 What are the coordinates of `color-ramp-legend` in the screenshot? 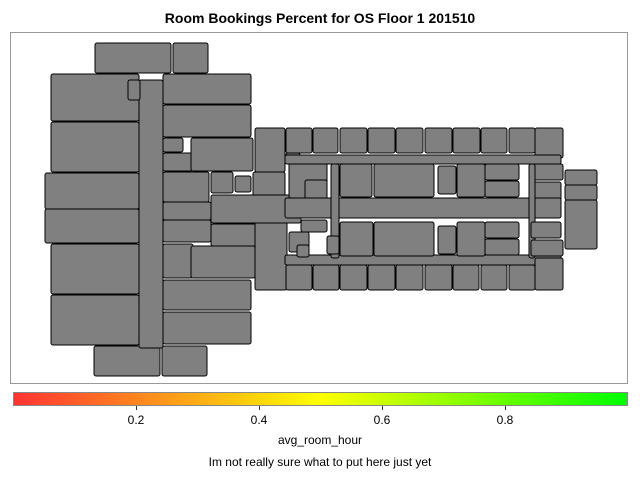 It's located at (320, 399).